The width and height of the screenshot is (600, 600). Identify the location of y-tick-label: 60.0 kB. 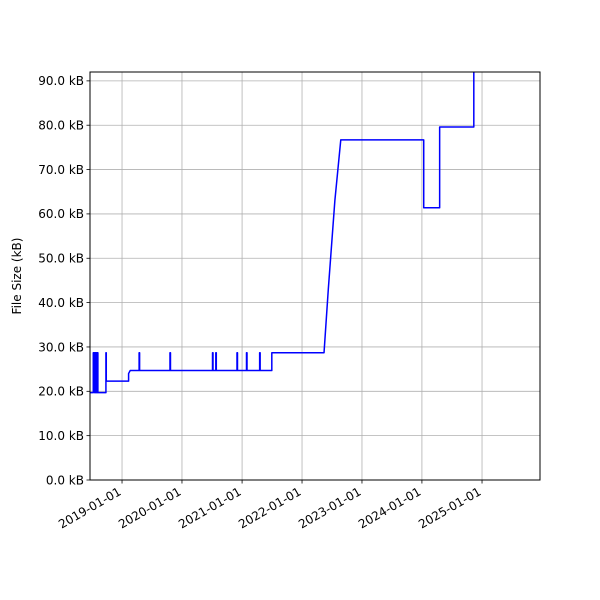
(61, 214).